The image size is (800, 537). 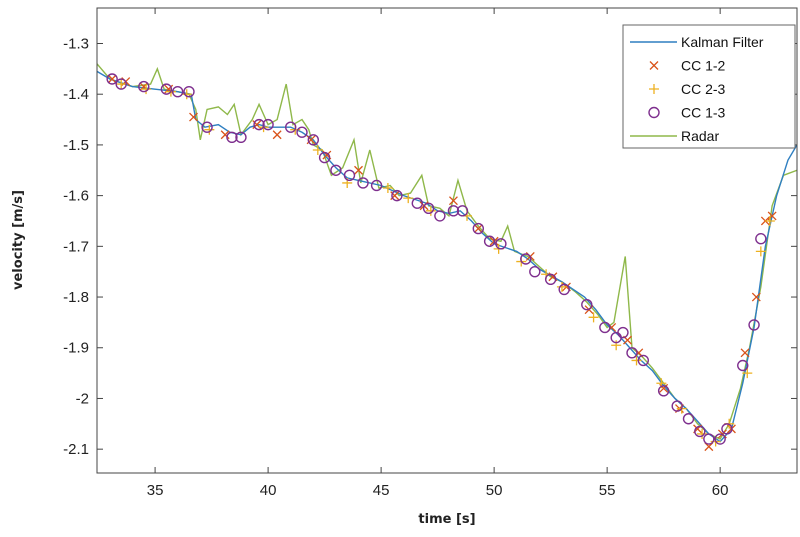 I want to click on legend-cc-1-3-marker, so click(x=654, y=112).